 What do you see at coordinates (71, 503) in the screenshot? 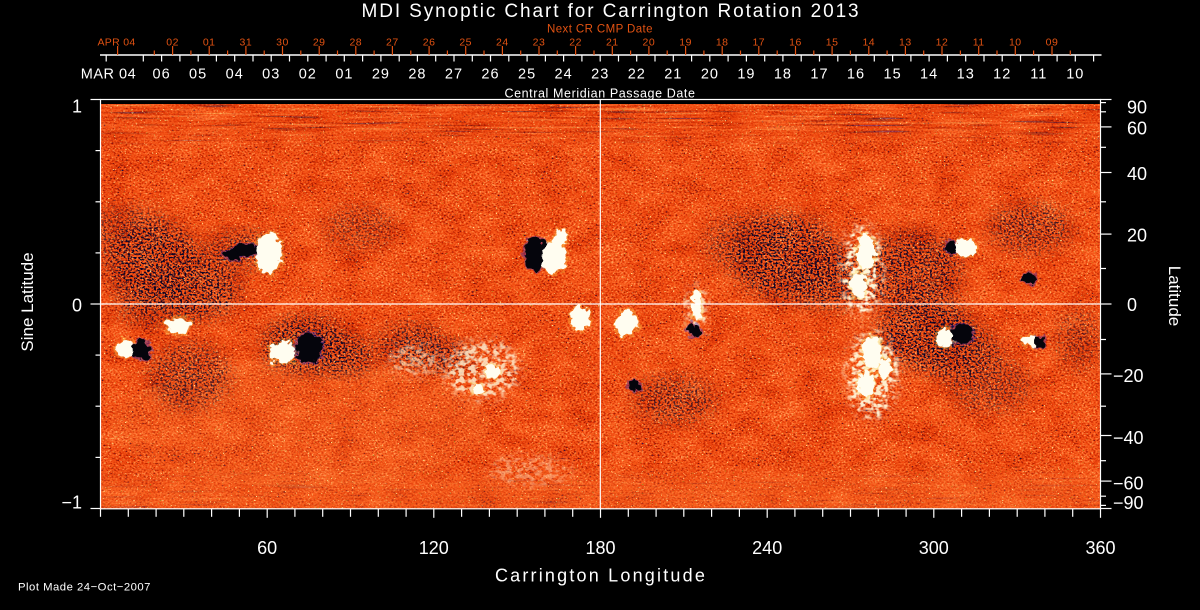
I see `svg-text: −1` at bounding box center [71, 503].